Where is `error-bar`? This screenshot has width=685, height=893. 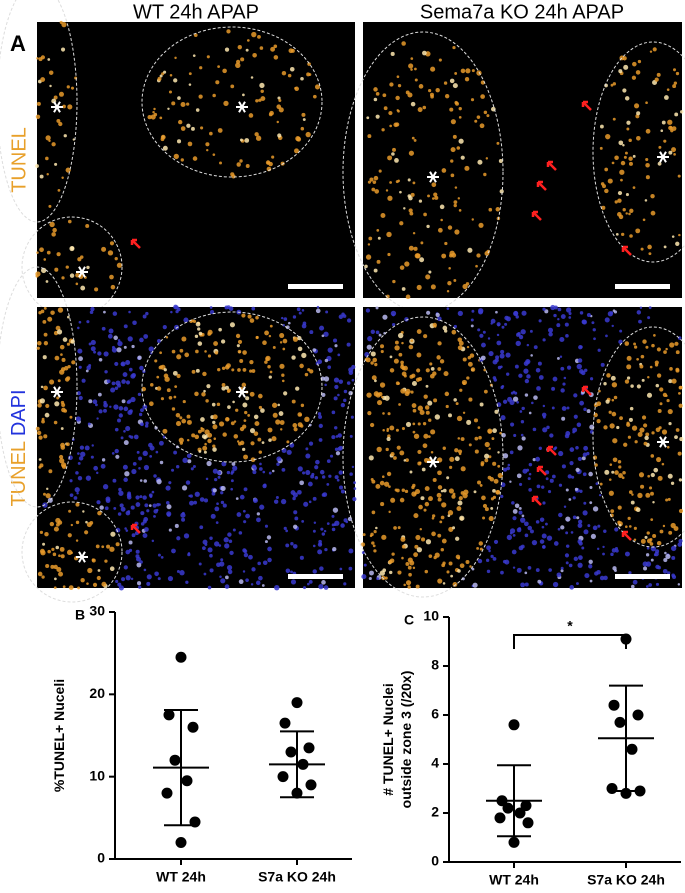 error-bar is located at coordinates (514, 801).